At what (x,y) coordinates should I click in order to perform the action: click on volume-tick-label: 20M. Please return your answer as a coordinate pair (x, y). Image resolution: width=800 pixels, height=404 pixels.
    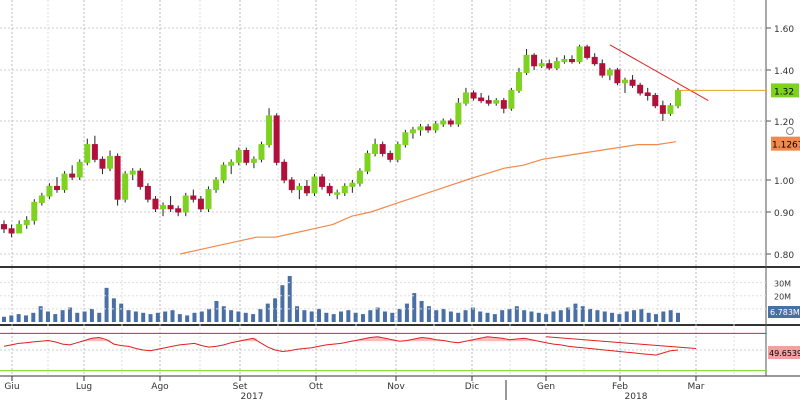
    Looking at the image, I should click on (782, 297).